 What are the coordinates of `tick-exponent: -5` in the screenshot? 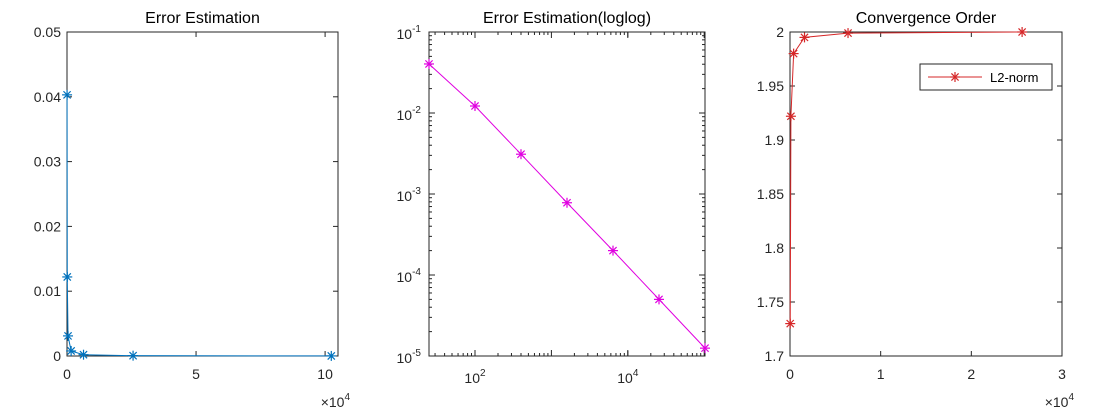 It's located at (416, 353).